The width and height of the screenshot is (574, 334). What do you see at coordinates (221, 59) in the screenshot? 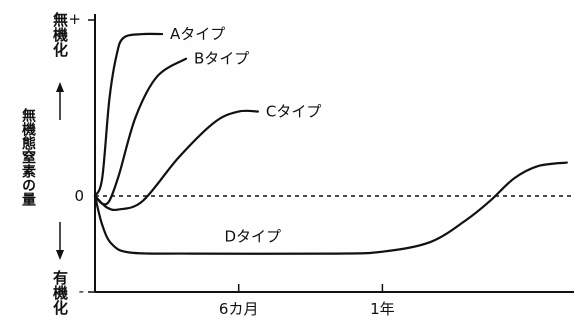
I see `series-label-1: Bタイプ` at bounding box center [221, 59].